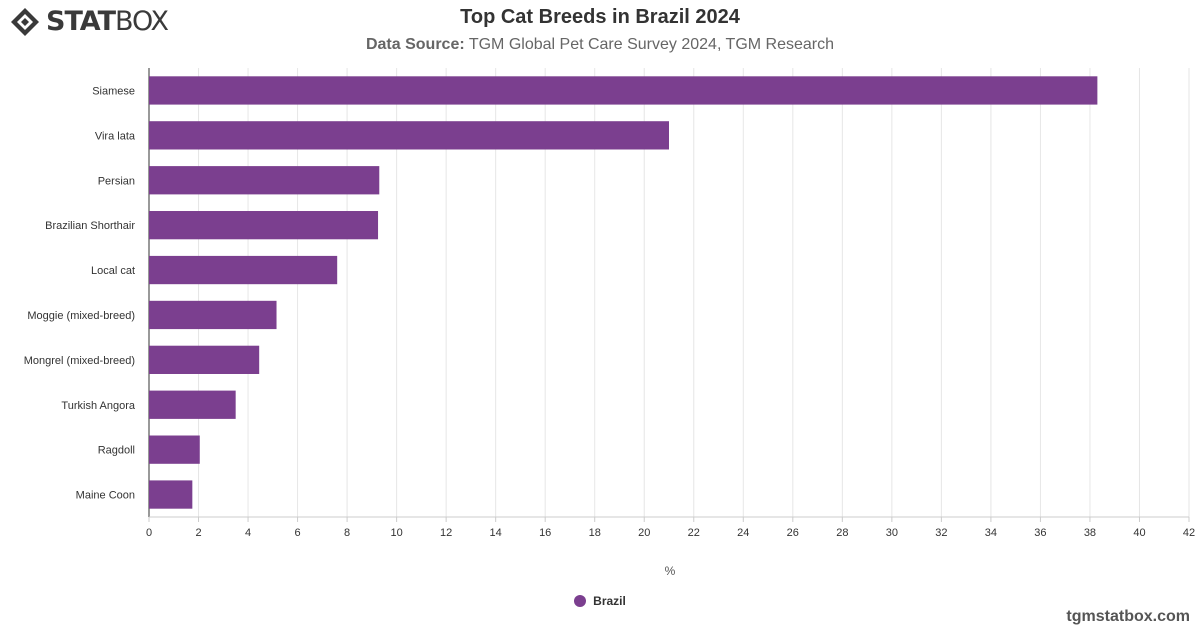 The image size is (1200, 630). Describe the element at coordinates (446, 533) in the screenshot. I see `x-tick-label: 12` at that location.